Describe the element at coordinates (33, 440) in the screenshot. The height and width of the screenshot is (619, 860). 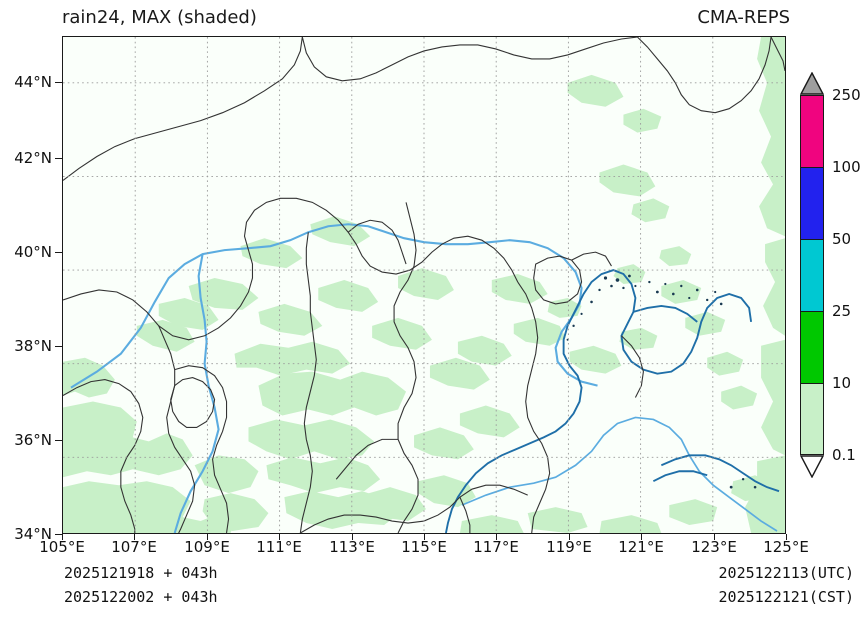
I see `y-axis-label: 36°N` at that location.